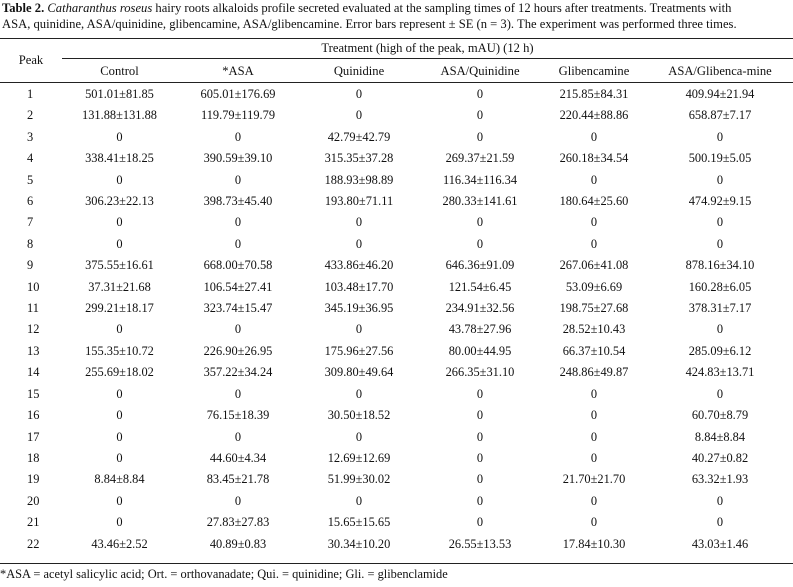  Describe the element at coordinates (396, 522) in the screenshot. I see `table-row: 21 0 27.83±27.83 15.65±15.65 0 0 0` at that location.